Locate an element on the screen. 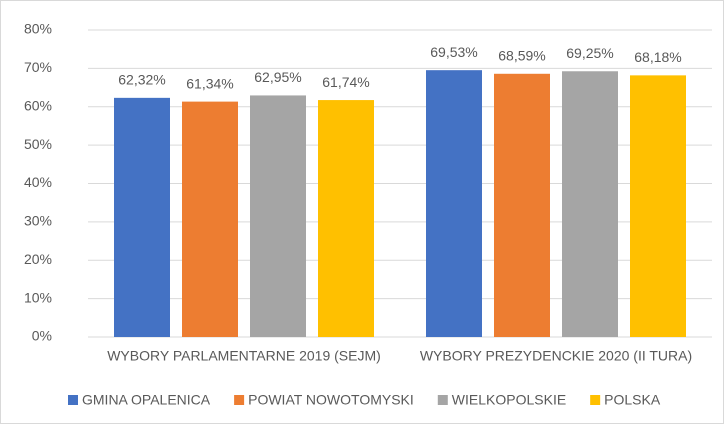 The height and width of the screenshot is (424, 724). legend-label: POLSKA is located at coordinates (632, 400).